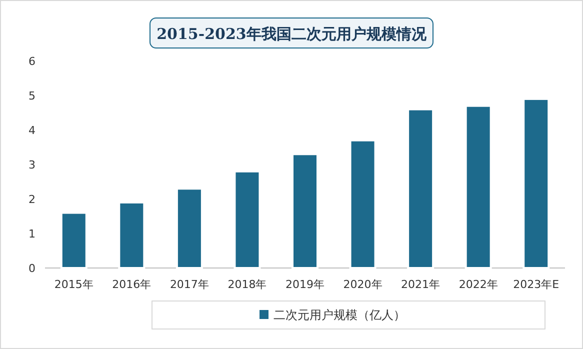  Describe the element at coordinates (189, 284) in the screenshot. I see `x-tick-label: 2017年` at that location.